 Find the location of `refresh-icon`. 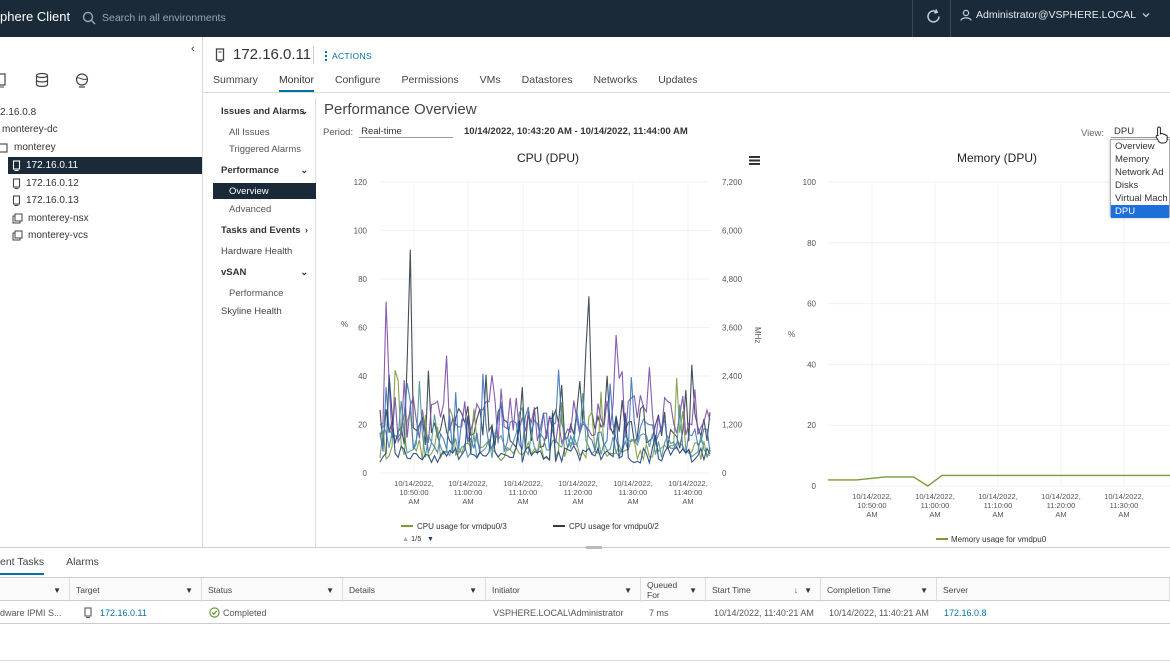

refresh-icon is located at coordinates (933, 16).